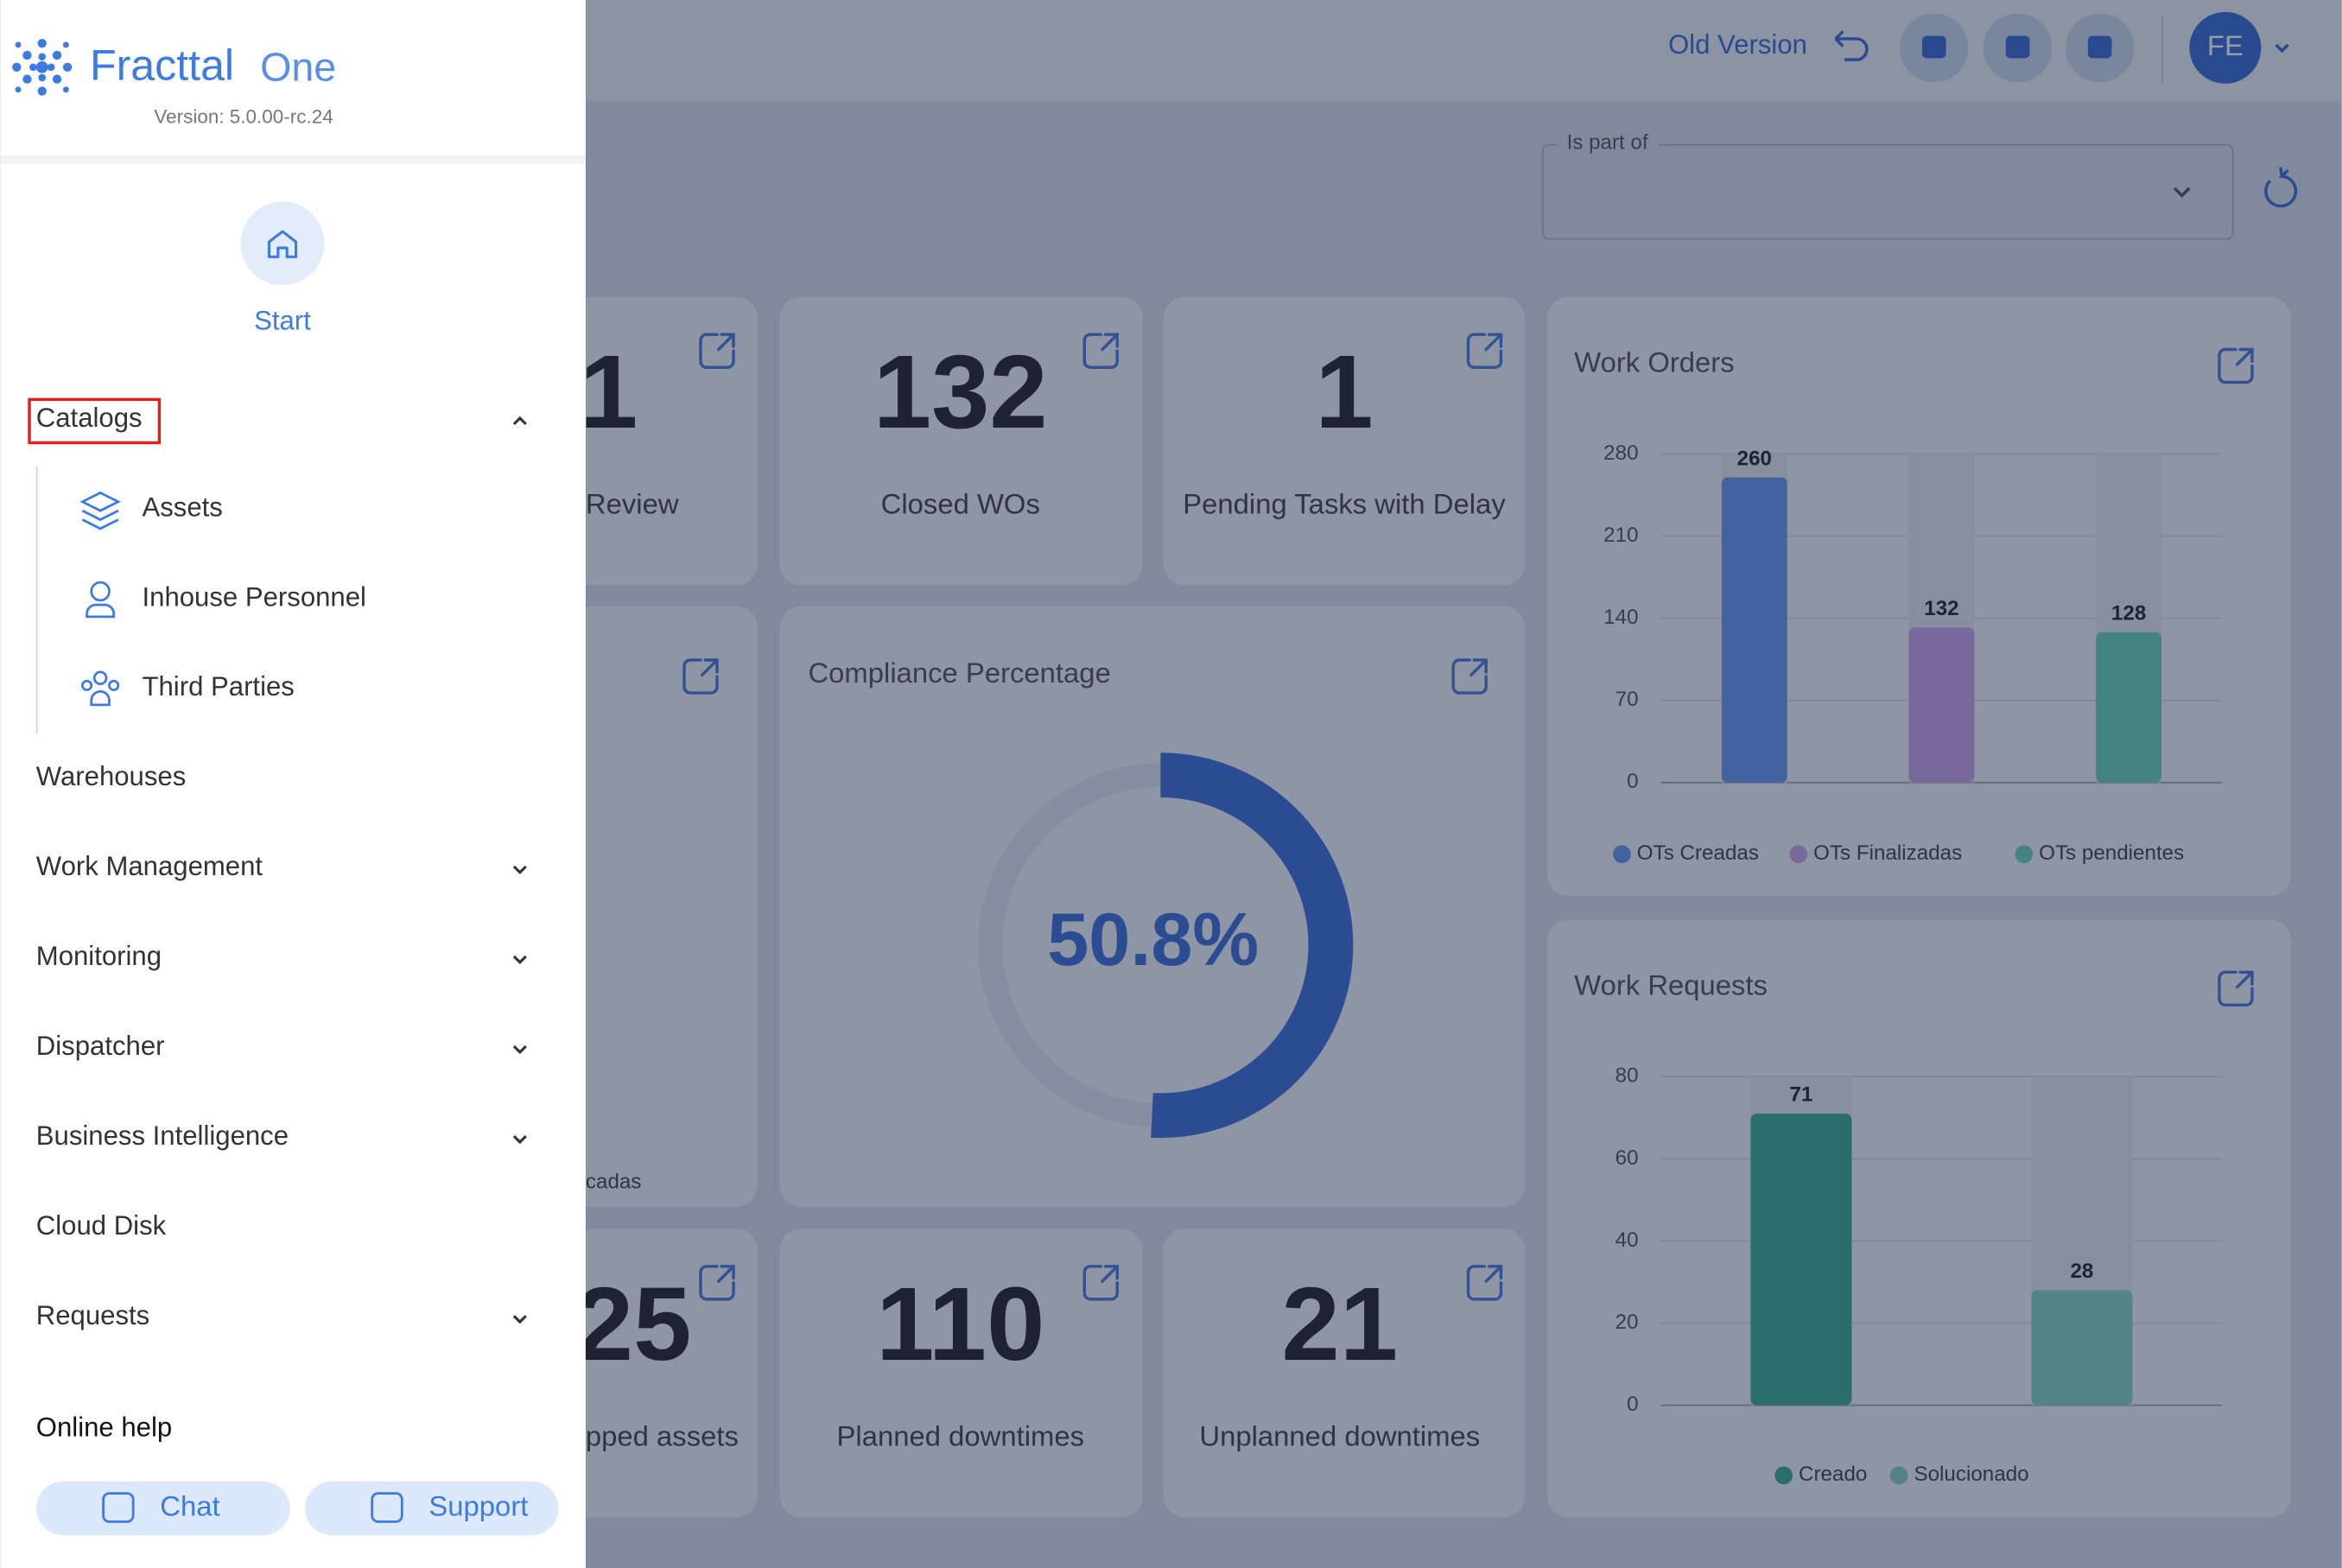 This screenshot has width=2342, height=1568. What do you see at coordinates (118, 1507) in the screenshot?
I see `chat-icon` at bounding box center [118, 1507].